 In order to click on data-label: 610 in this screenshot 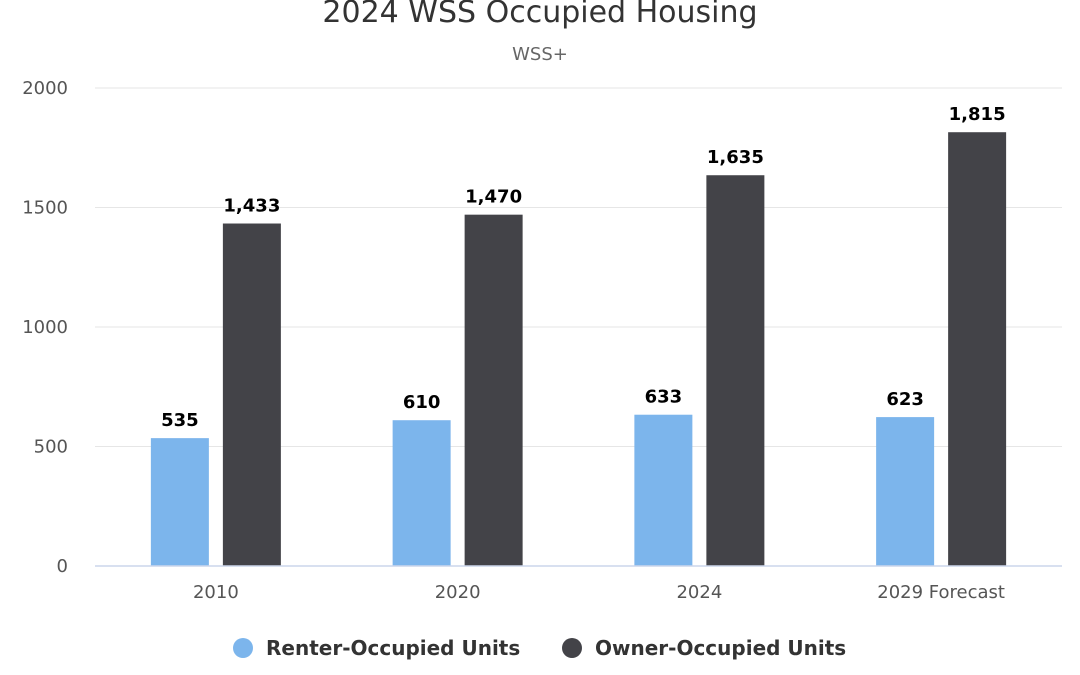, I will do `click(422, 402)`.